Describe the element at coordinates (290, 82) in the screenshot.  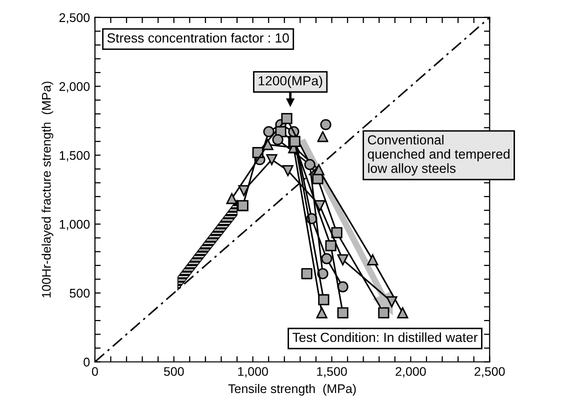
I see `annotation: 1200(MPa)` at that location.